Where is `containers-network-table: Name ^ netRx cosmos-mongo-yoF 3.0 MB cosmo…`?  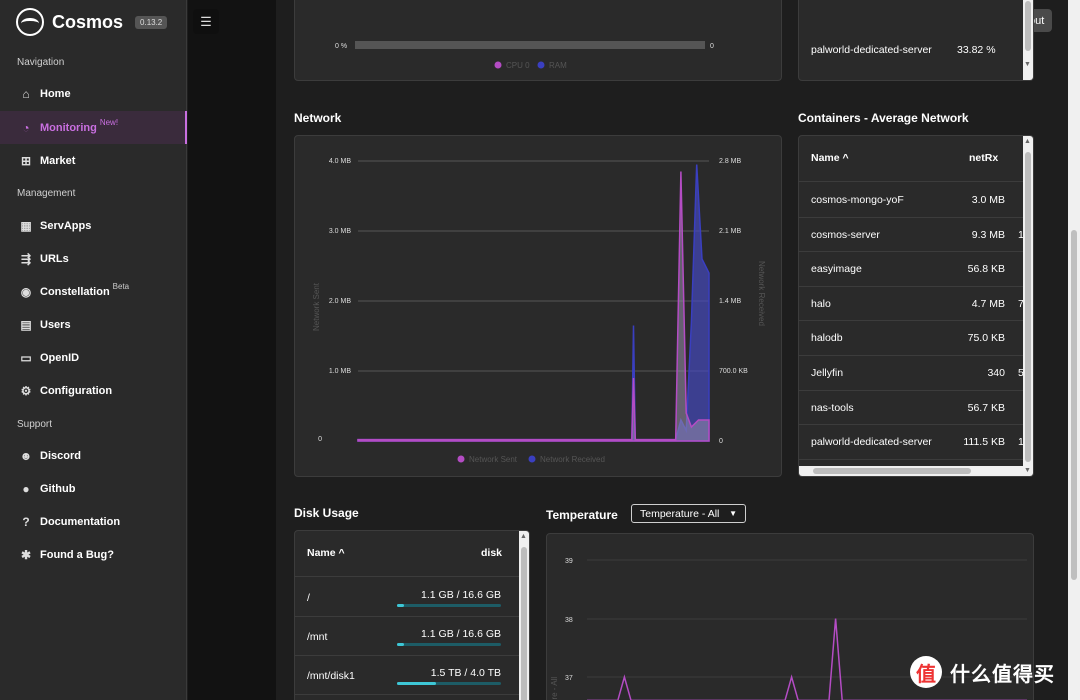
containers-network-table: Name ^ netRx cosmos-mongo-yoF 3.0 MB cosmo… is located at coordinates (916, 306).